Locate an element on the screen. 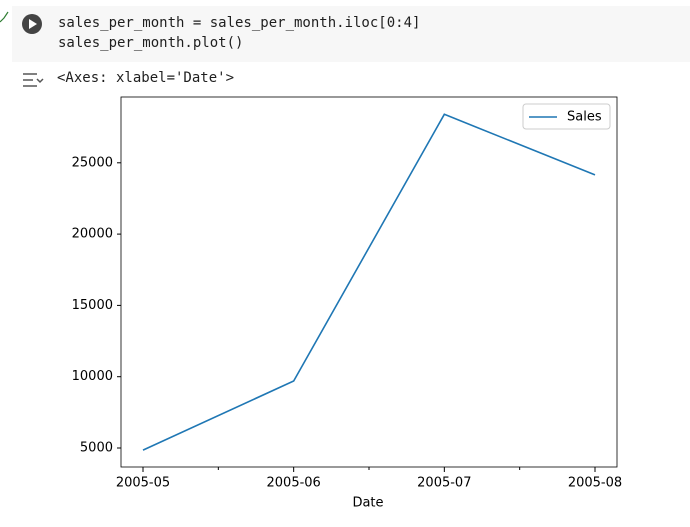  x-tick-label: 2005-07 is located at coordinates (444, 483).